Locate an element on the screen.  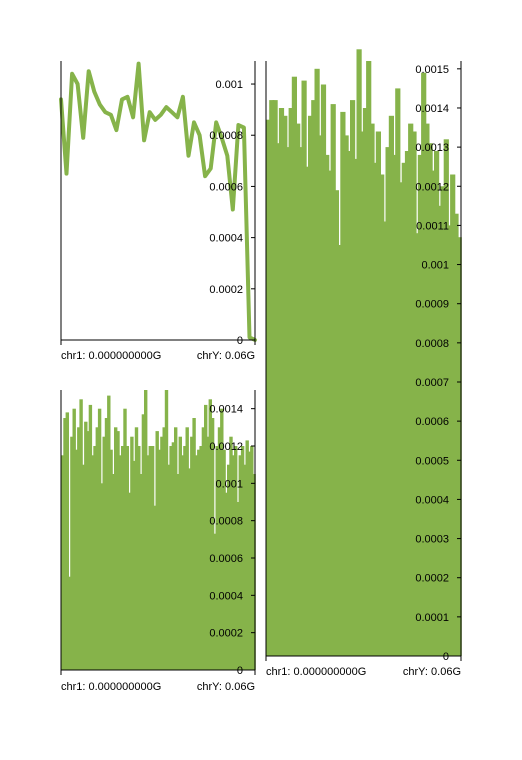
y-tick-label: 0.0005 is located at coordinates (432, 461).